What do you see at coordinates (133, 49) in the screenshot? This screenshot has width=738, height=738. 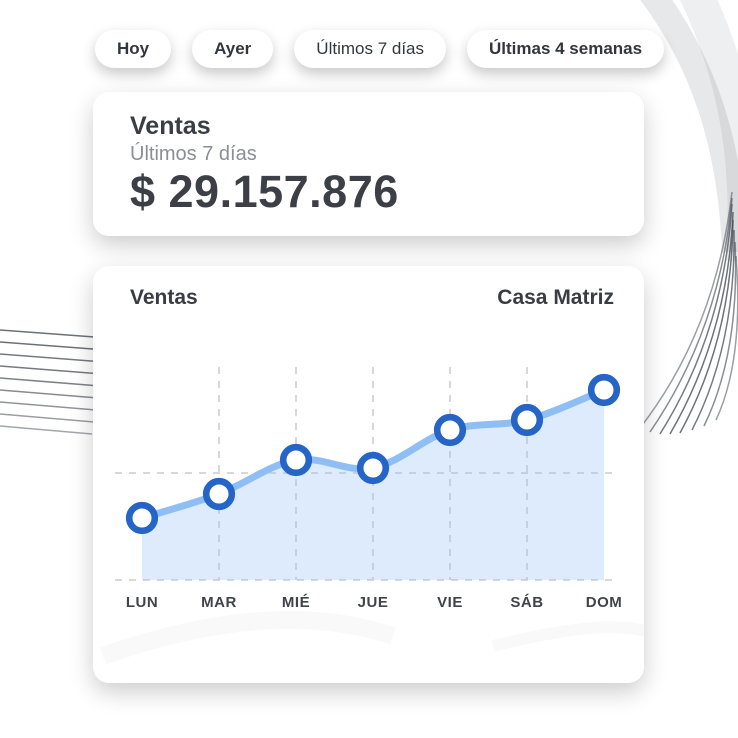 I see `filter-hoy-button: Hoy` at bounding box center [133, 49].